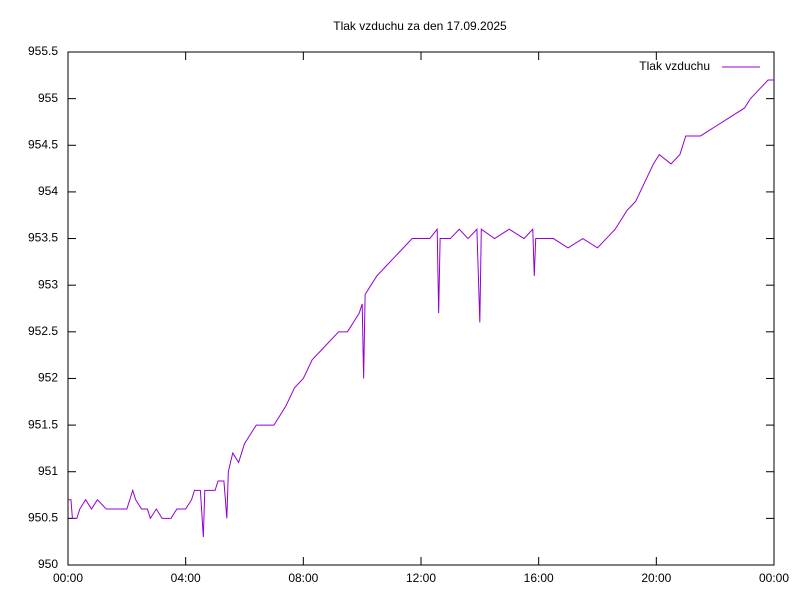  What do you see at coordinates (48, 284) in the screenshot?
I see `y-tick-label: 953` at bounding box center [48, 284].